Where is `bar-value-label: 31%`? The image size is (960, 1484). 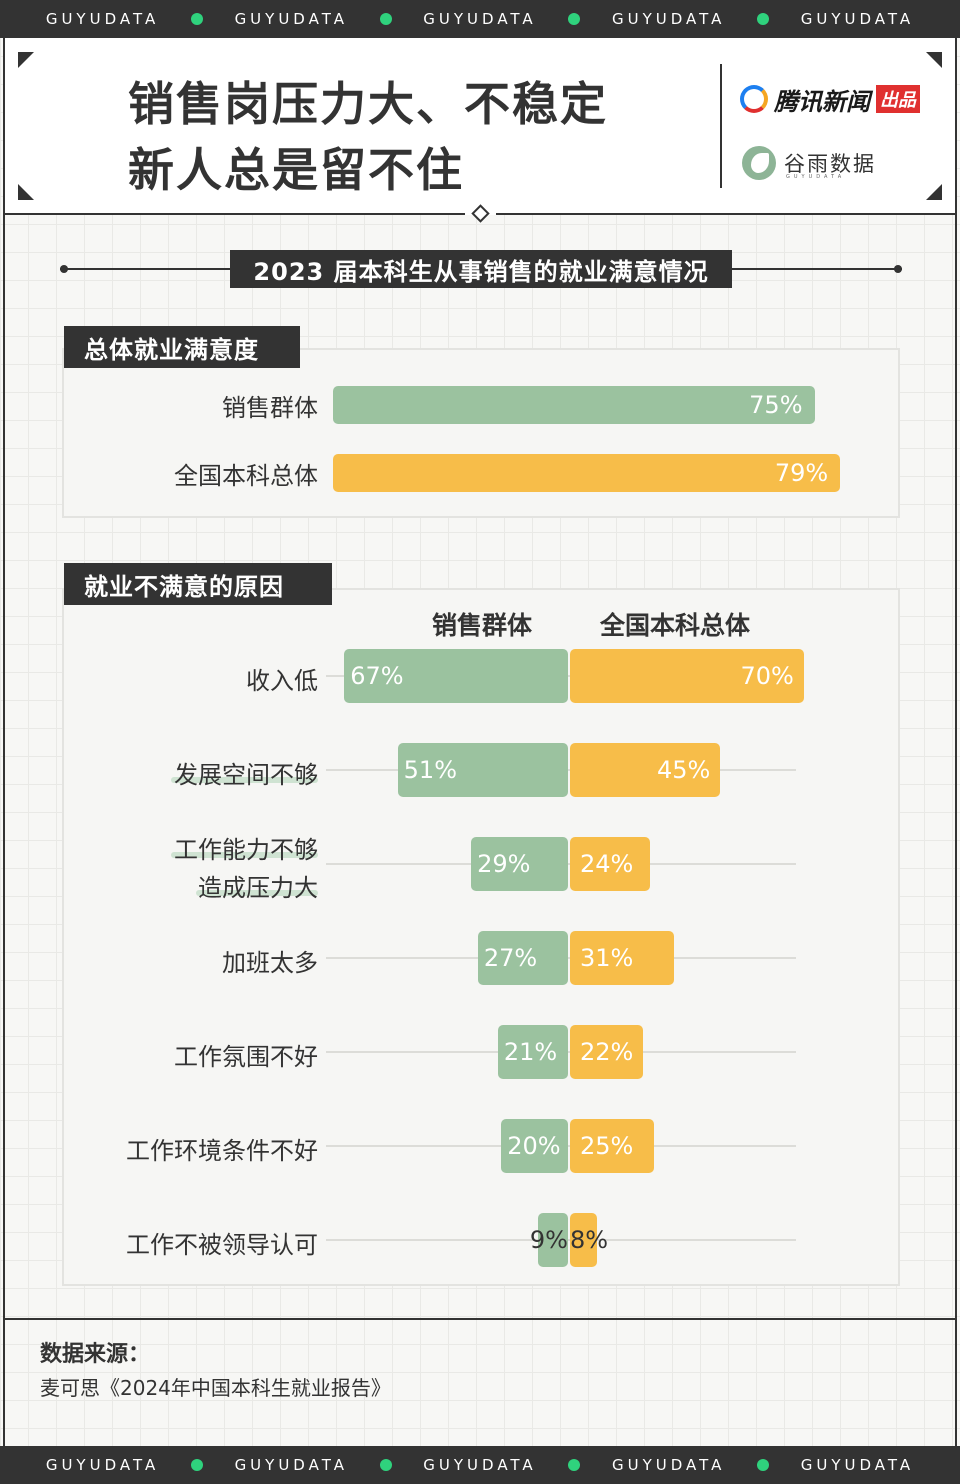 bar-value-label: 31% is located at coordinates (607, 958).